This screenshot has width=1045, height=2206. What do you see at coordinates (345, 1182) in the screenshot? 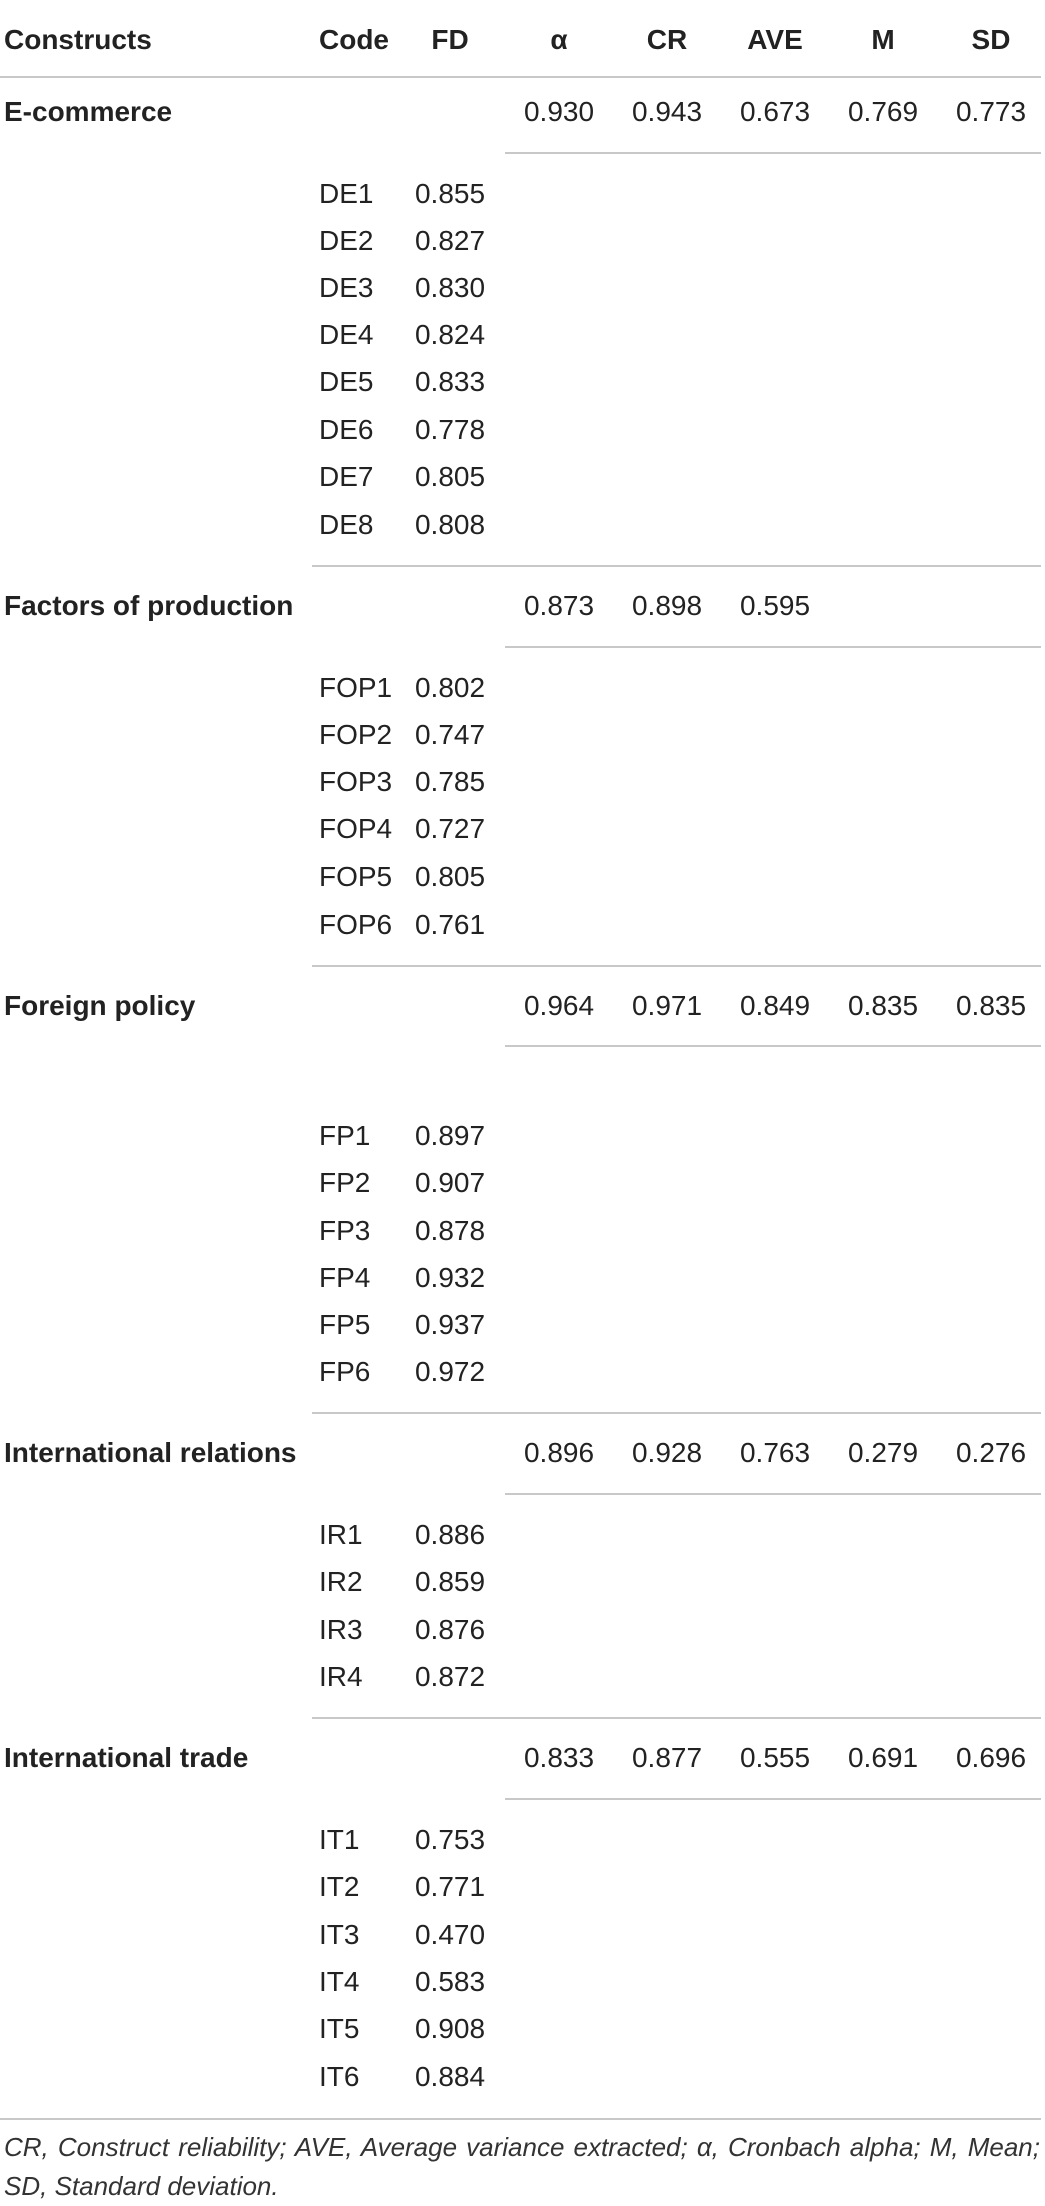
I see `item-code: FP2` at bounding box center [345, 1182].